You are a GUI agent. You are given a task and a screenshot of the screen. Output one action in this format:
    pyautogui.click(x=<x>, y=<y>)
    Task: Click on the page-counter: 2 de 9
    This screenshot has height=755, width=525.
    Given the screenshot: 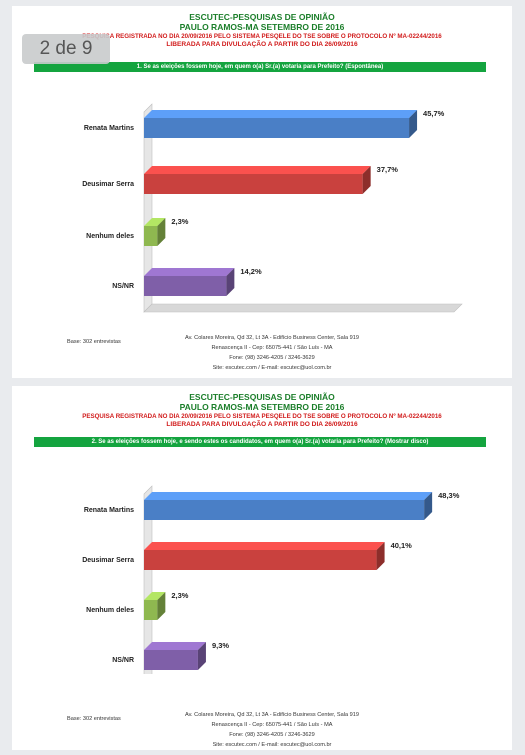 What is the action you would take?
    pyautogui.click(x=66, y=49)
    